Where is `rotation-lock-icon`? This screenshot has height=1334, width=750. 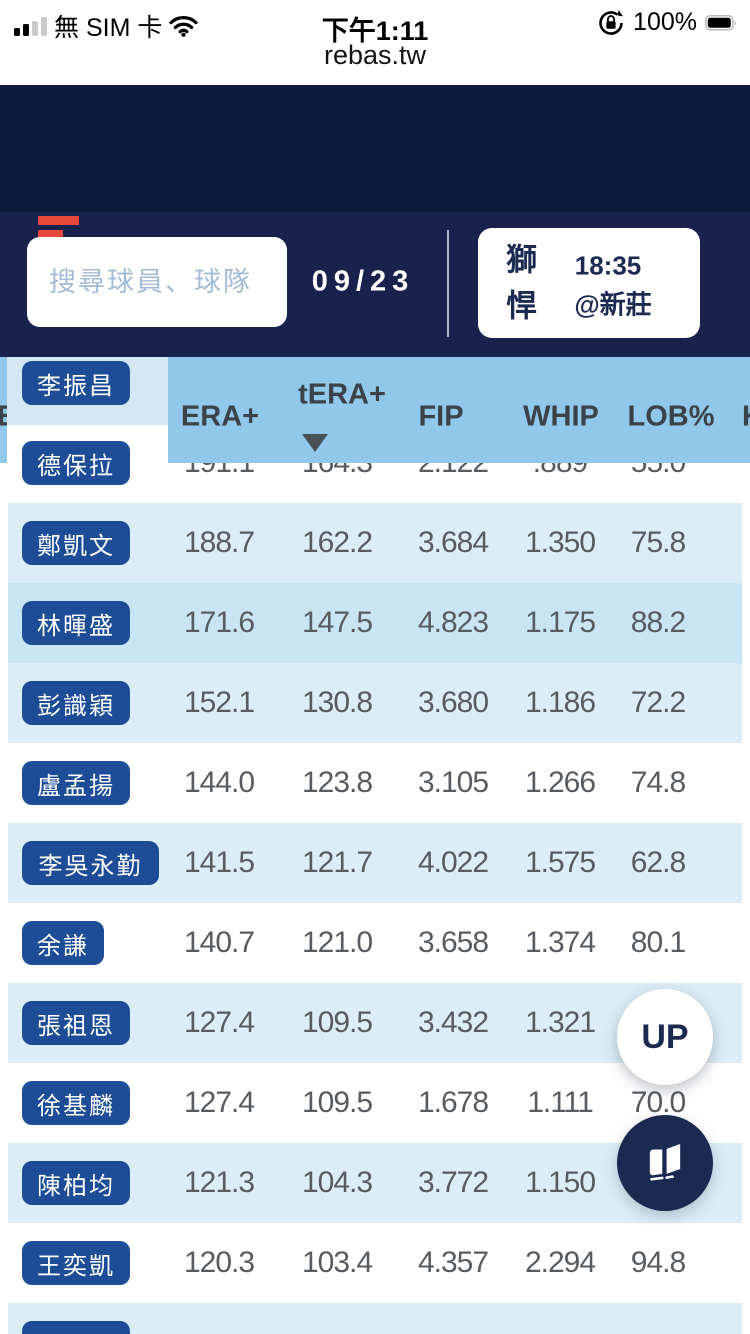 rotation-lock-icon is located at coordinates (611, 22).